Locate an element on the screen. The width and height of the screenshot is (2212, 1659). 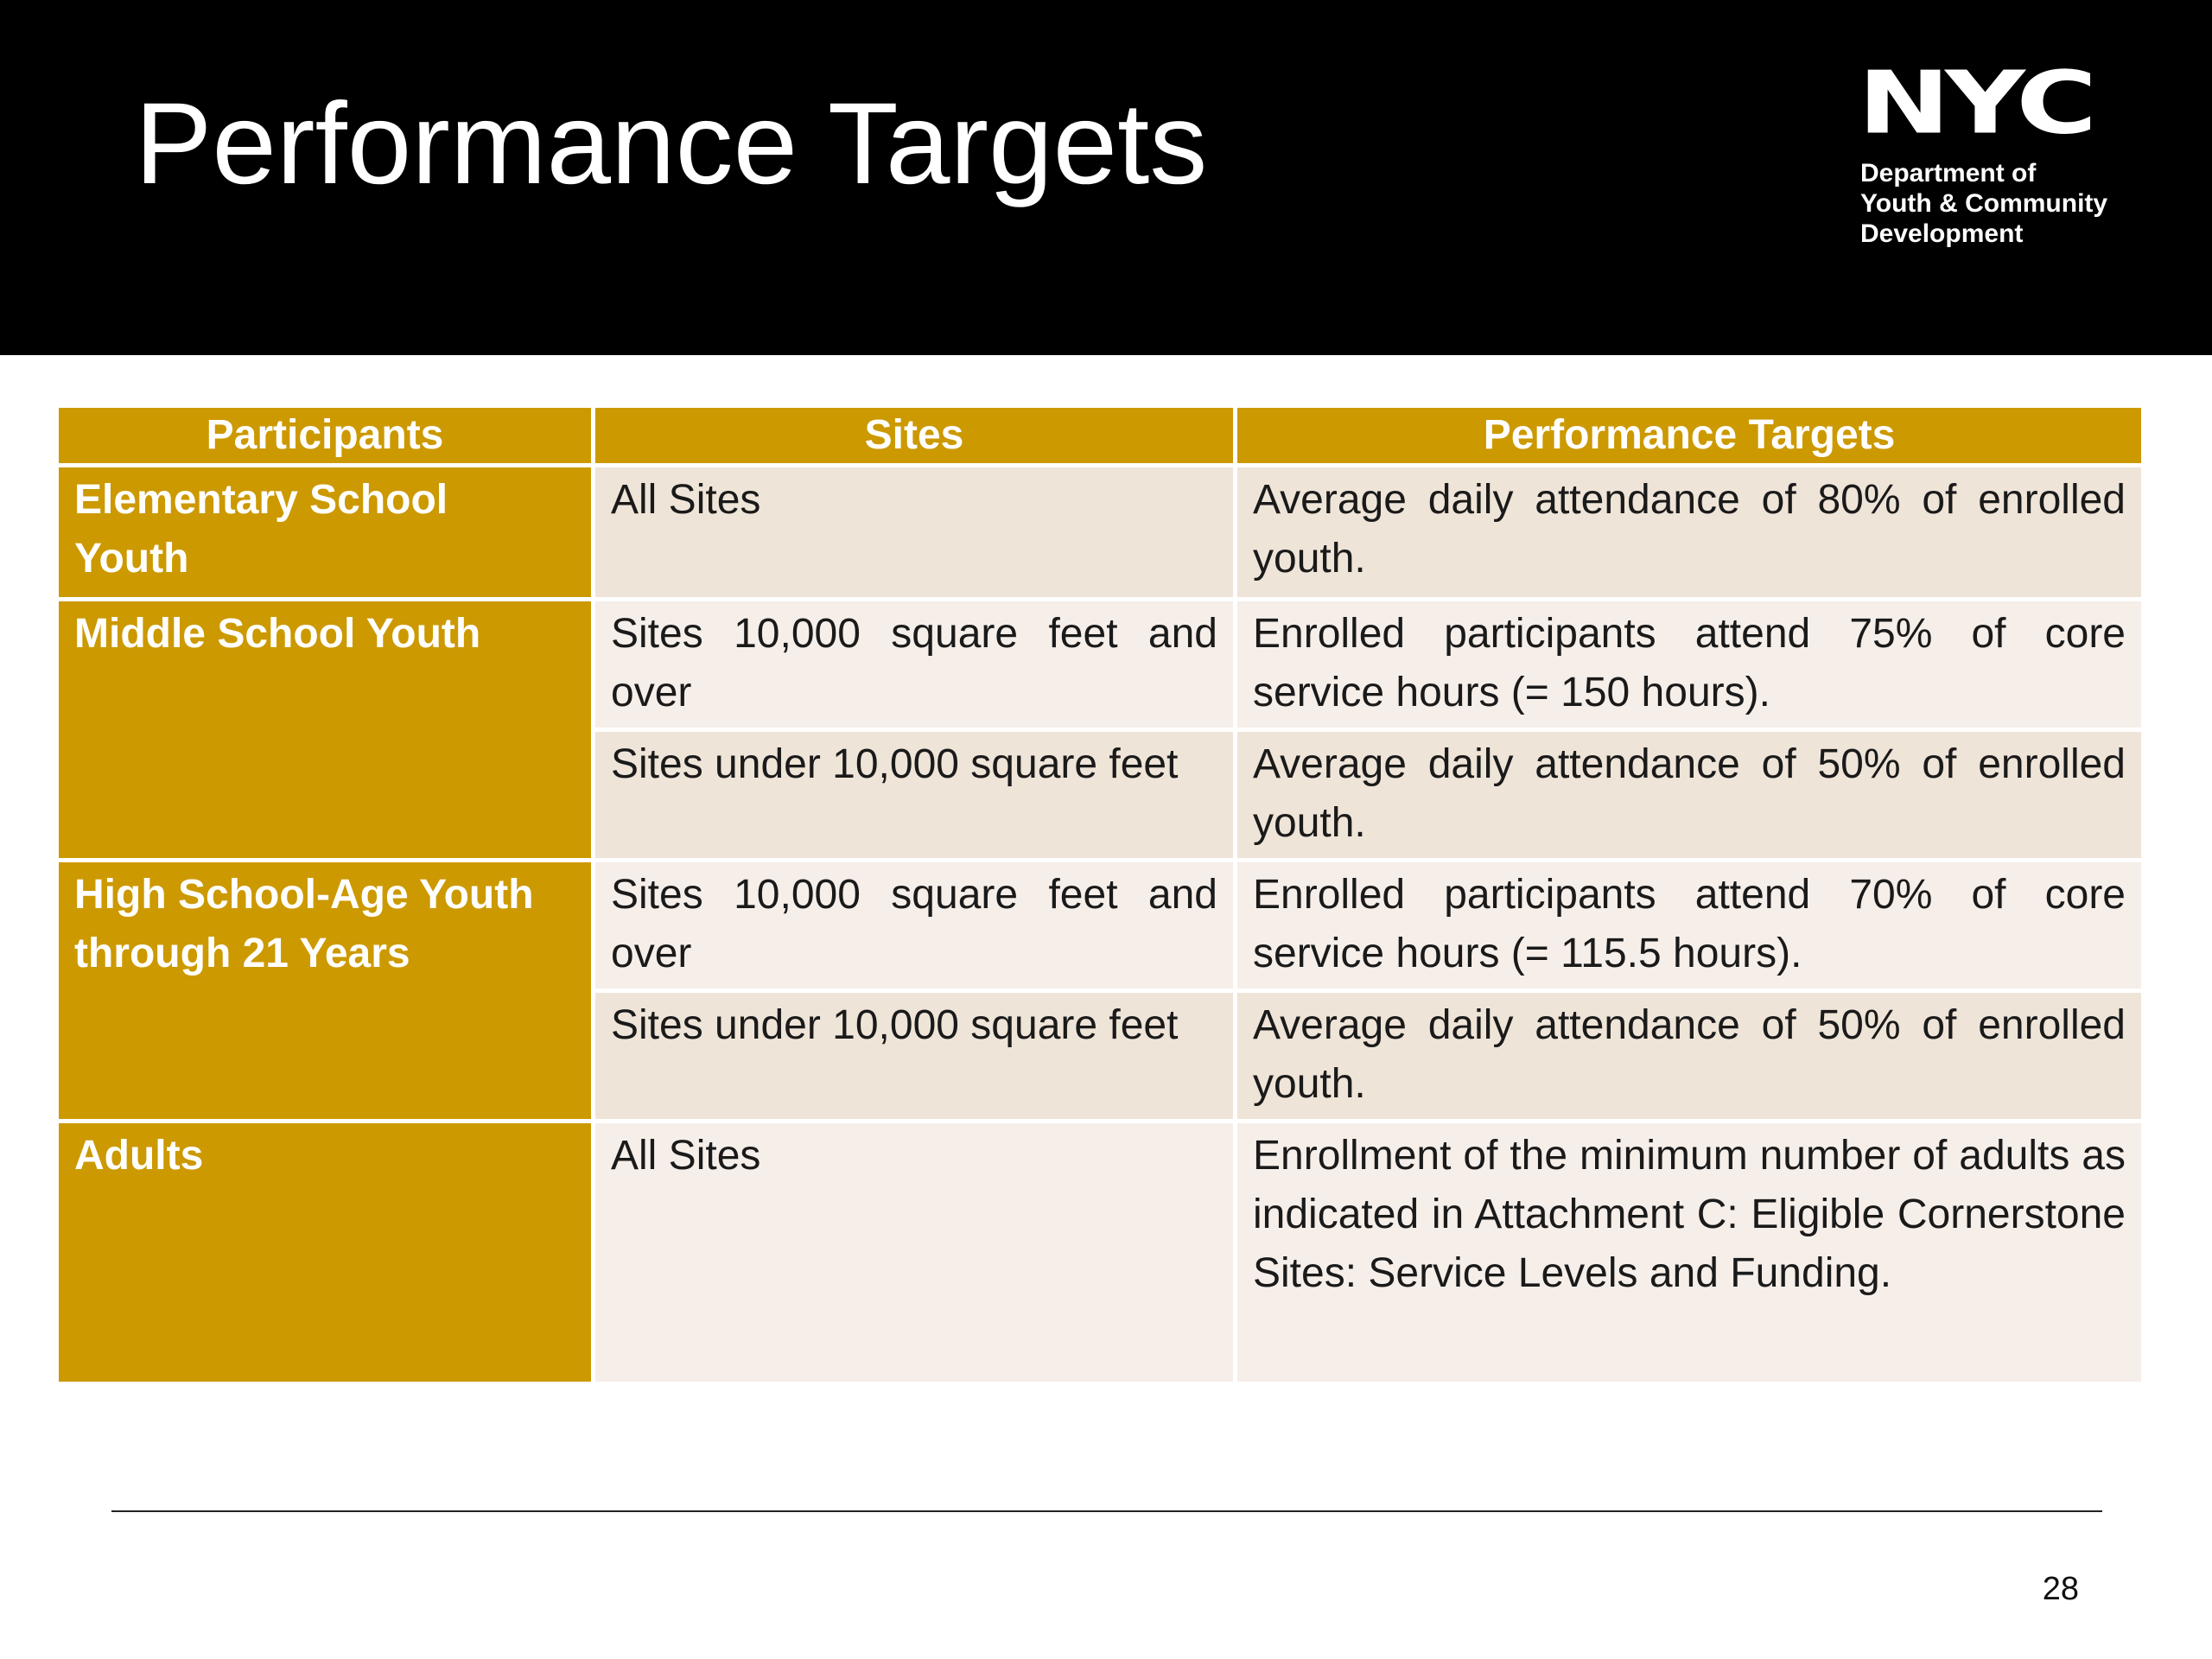
participants-cell: Middle School Youth is located at coordinates (324, 729).